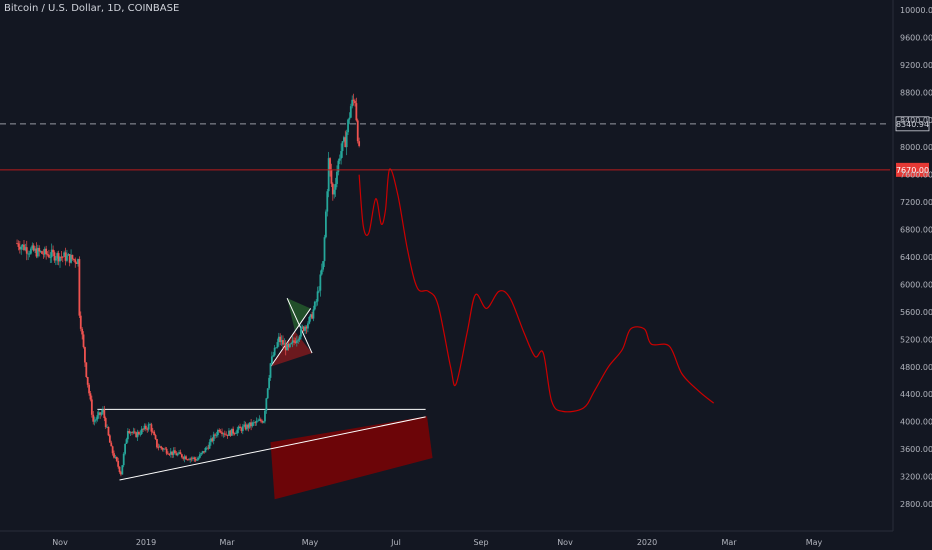 The height and width of the screenshot is (550, 932). I want to click on rising-trendline, so click(272, 448).